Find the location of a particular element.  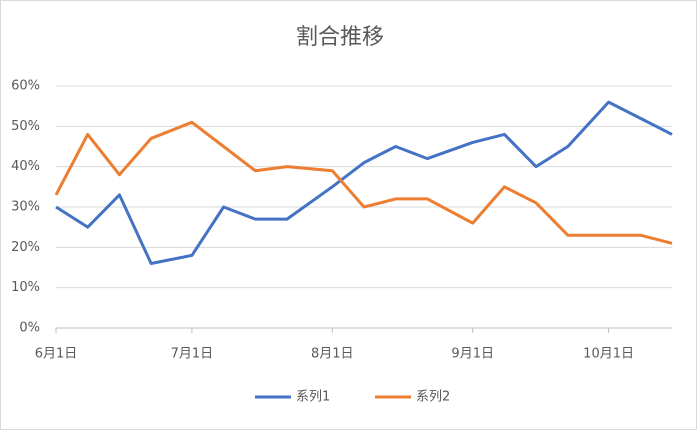

y-tick-label: 60% is located at coordinates (25, 86).